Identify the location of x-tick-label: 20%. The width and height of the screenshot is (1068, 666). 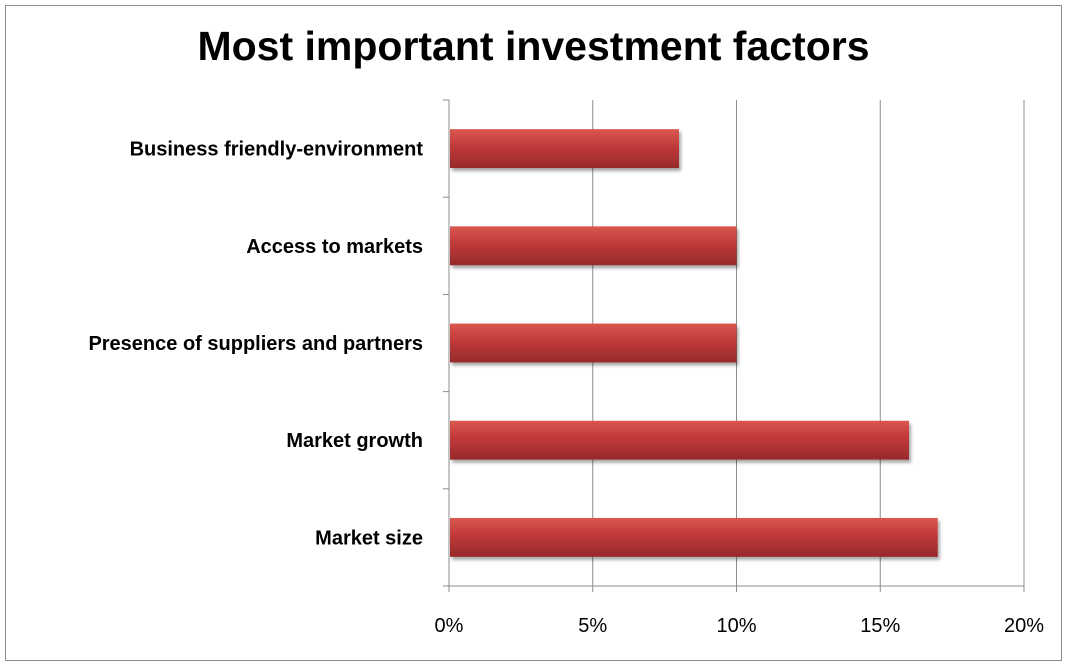
(1024, 626).